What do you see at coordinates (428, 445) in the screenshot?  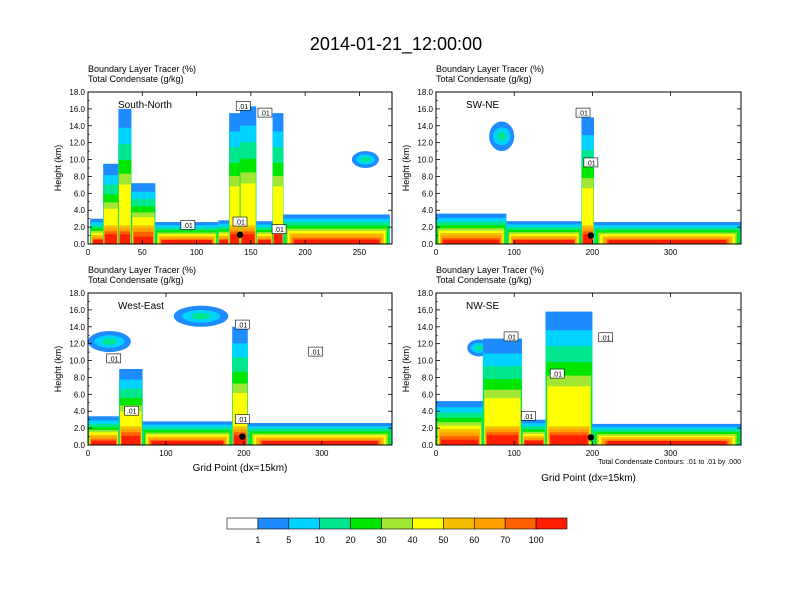 I see `y-tick-label: 0.0` at bounding box center [428, 445].